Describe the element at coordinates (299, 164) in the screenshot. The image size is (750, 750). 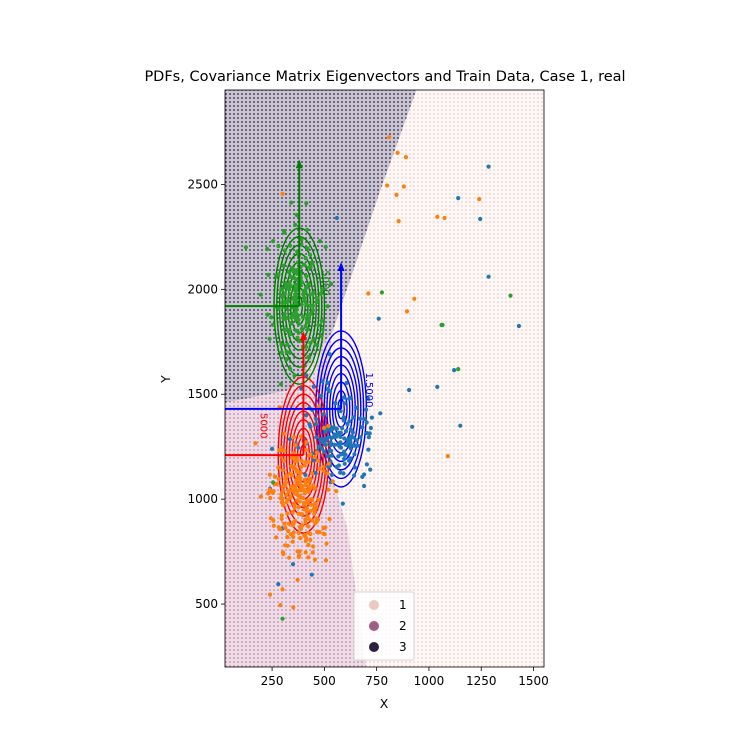
I see `eigenvector-arrowhead-green` at that location.